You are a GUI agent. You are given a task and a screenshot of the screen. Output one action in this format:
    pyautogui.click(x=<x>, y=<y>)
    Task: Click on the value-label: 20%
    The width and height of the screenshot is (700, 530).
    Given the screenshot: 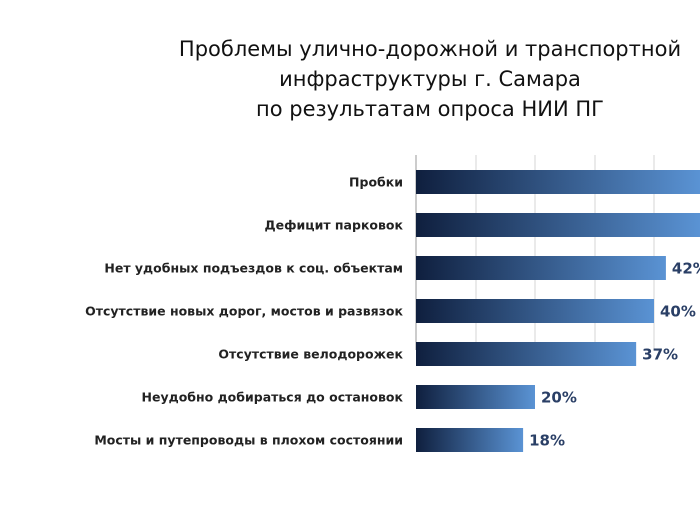 What is the action you would take?
    pyautogui.click(x=559, y=398)
    